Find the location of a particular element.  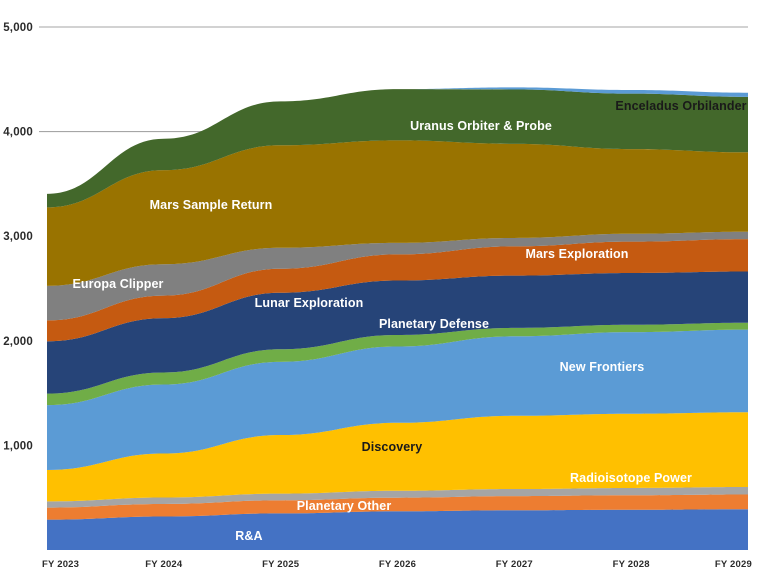

series-label: Uranus Orbiter & Probe is located at coordinates (481, 126).